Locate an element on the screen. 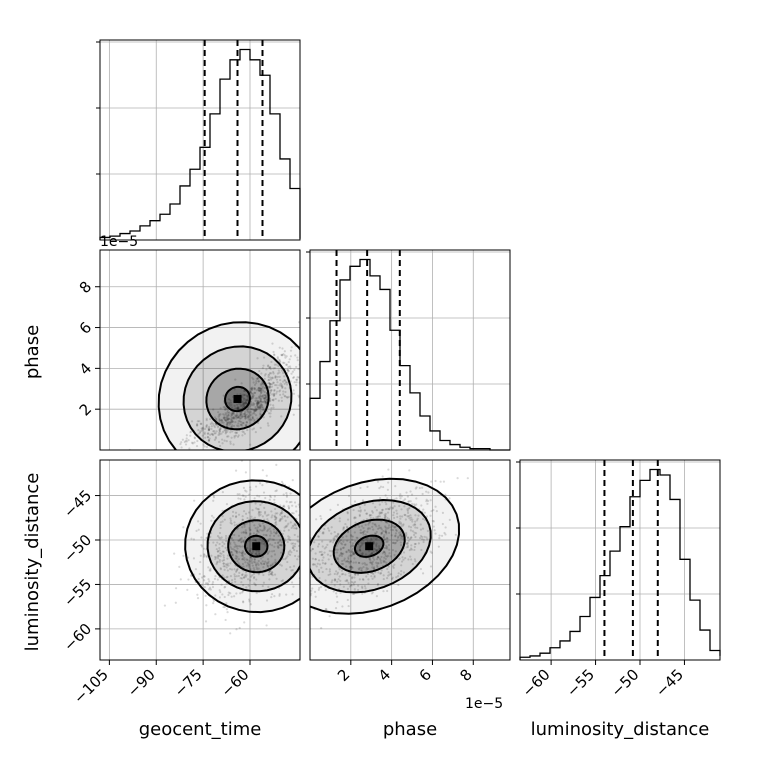  contour-line is located at coordinates (369, 546).